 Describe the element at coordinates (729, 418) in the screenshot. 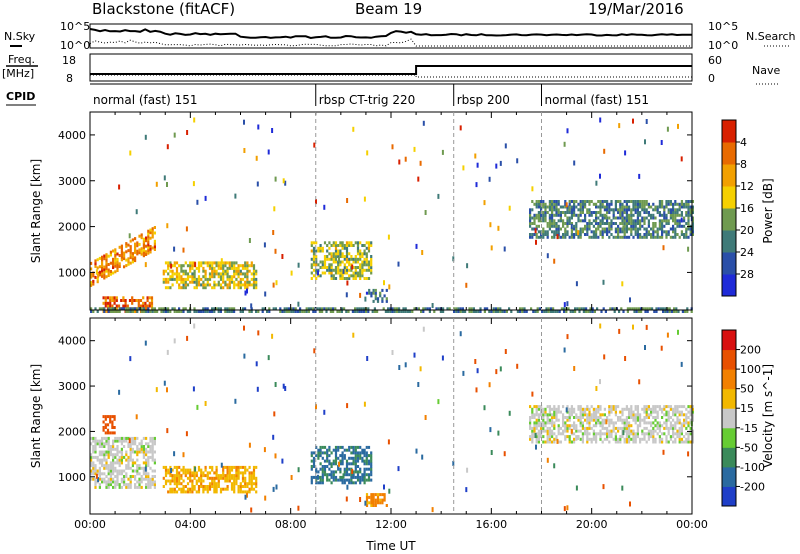

I see `colorbar-frame` at that location.